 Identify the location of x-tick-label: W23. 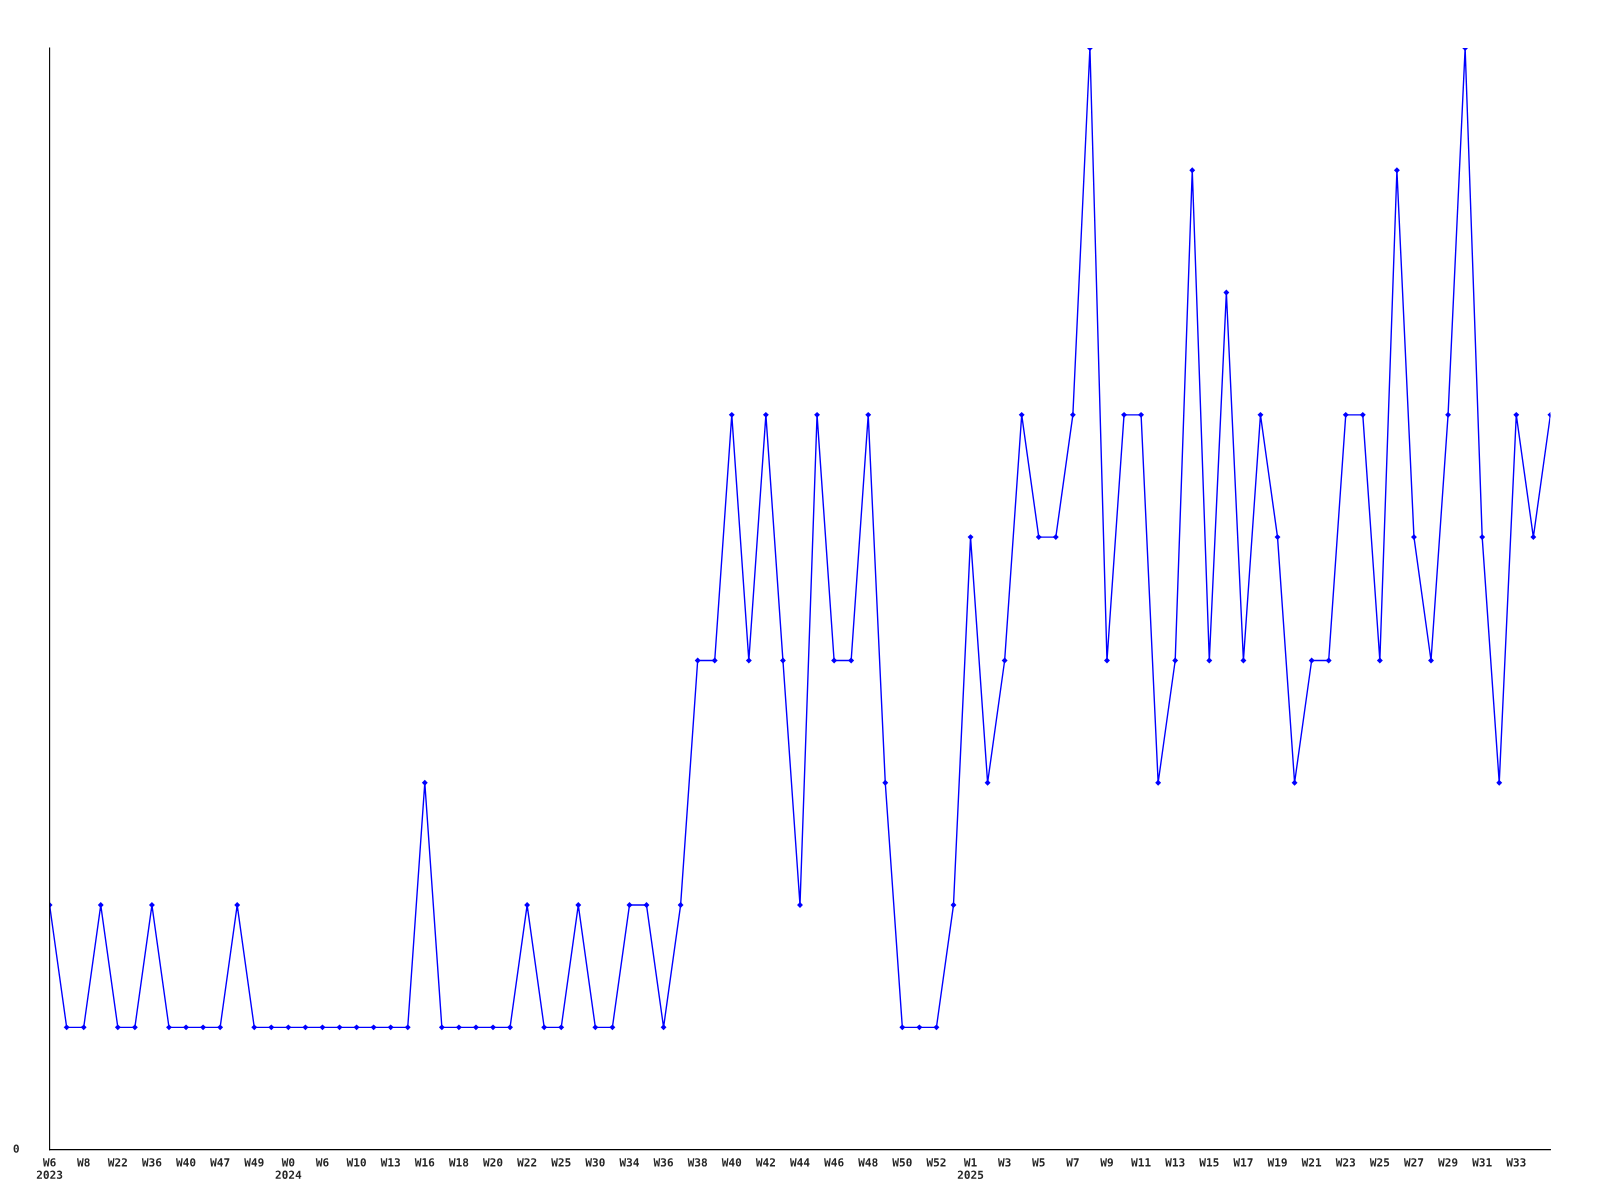
(1345, 1162).